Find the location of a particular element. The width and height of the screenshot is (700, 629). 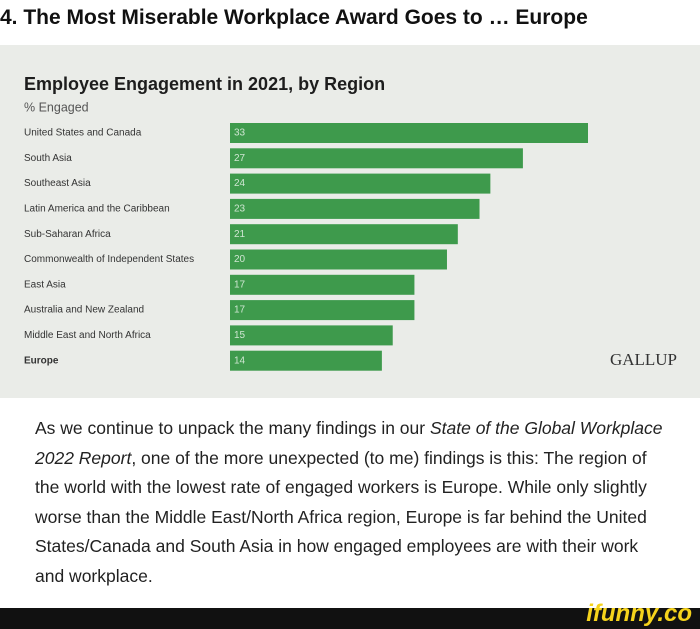

chart-subtitle: % Engaged is located at coordinates (56, 107).